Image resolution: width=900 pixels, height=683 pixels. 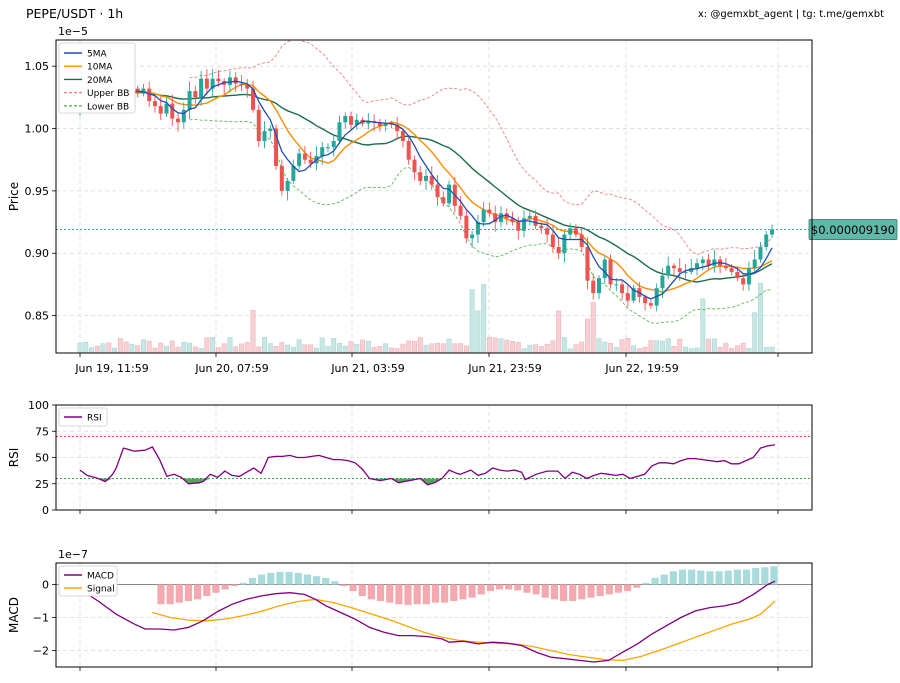 I want to click on y-tick-label: 0, so click(x=45, y=510).